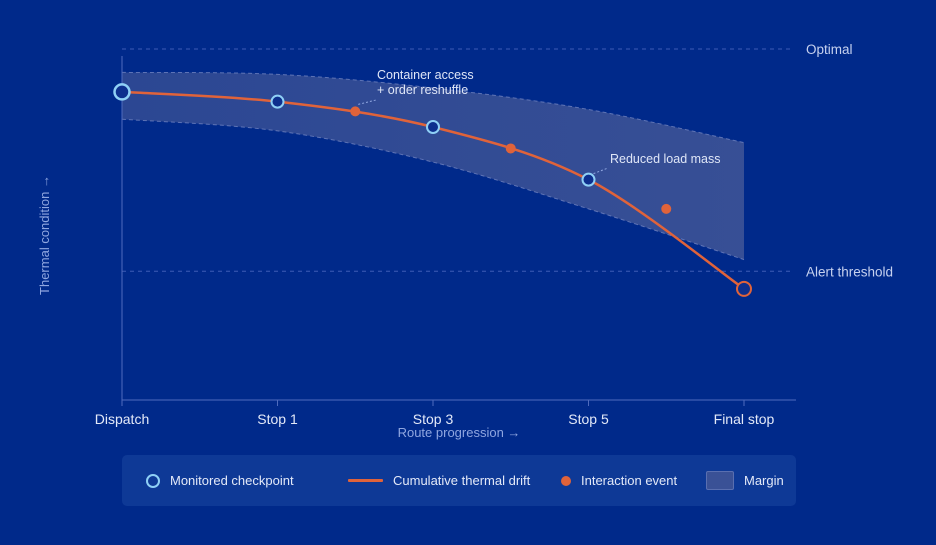 The height and width of the screenshot is (545, 936). I want to click on annotation-text-0: Container access + order reshuffle, so click(425, 82).